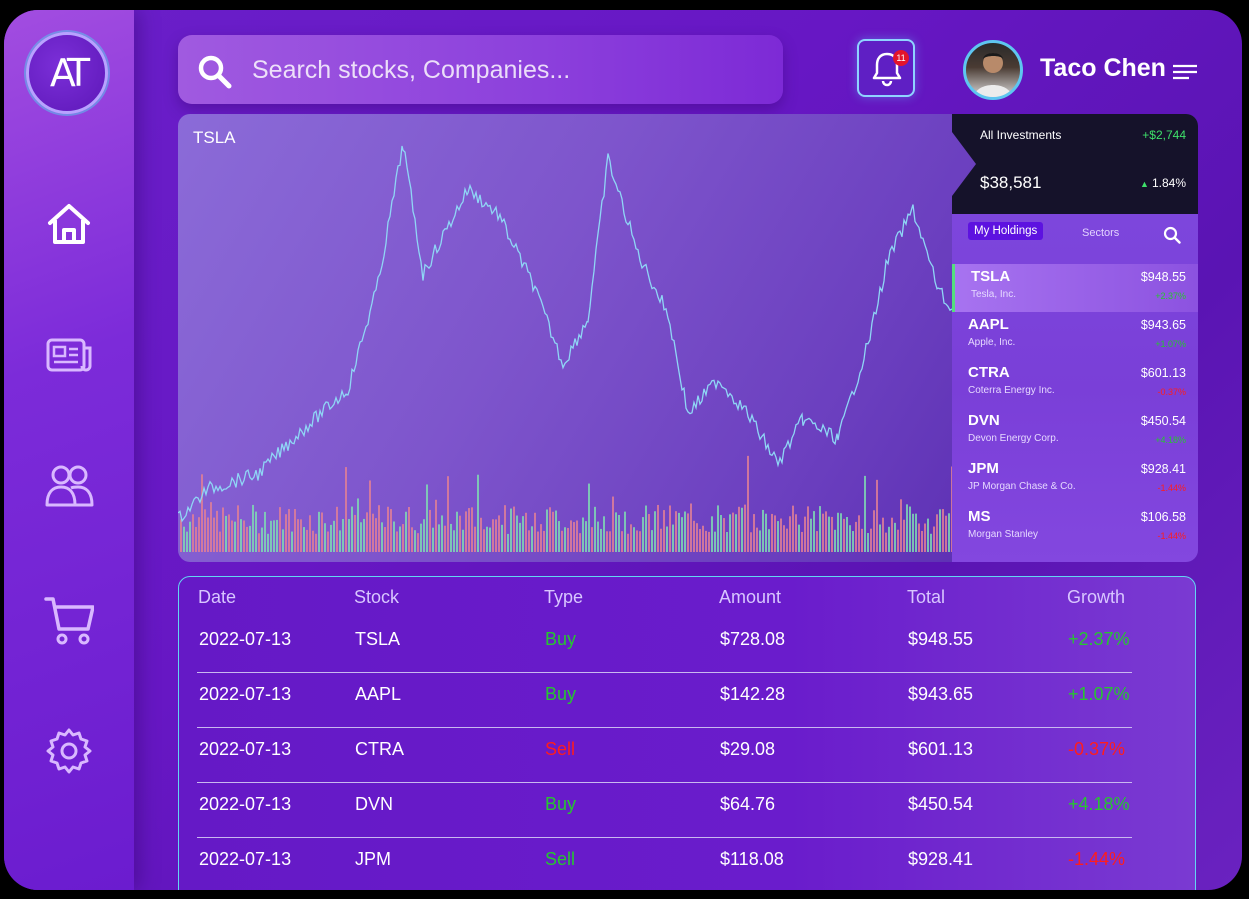  Describe the element at coordinates (748, 804) in the screenshot. I see `cell-amount: $64.76` at that location.